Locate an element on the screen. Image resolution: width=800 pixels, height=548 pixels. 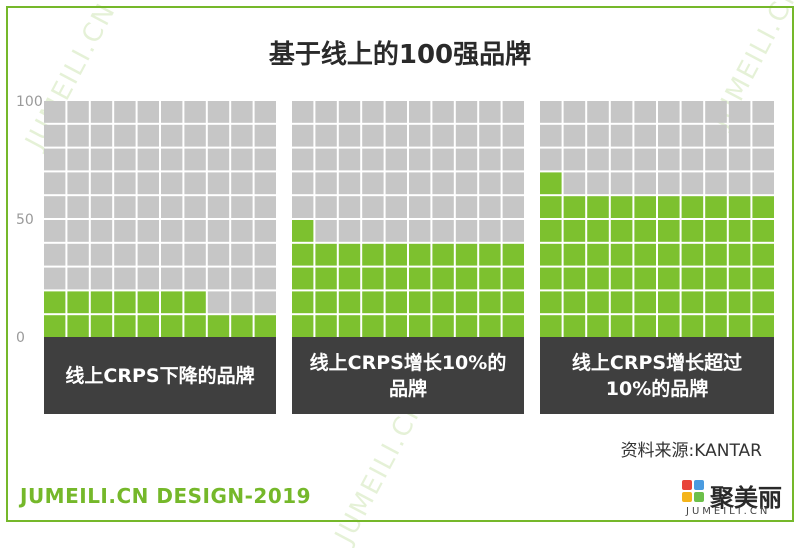
logo-name: 聚美丽 is located at coordinates (746, 498).